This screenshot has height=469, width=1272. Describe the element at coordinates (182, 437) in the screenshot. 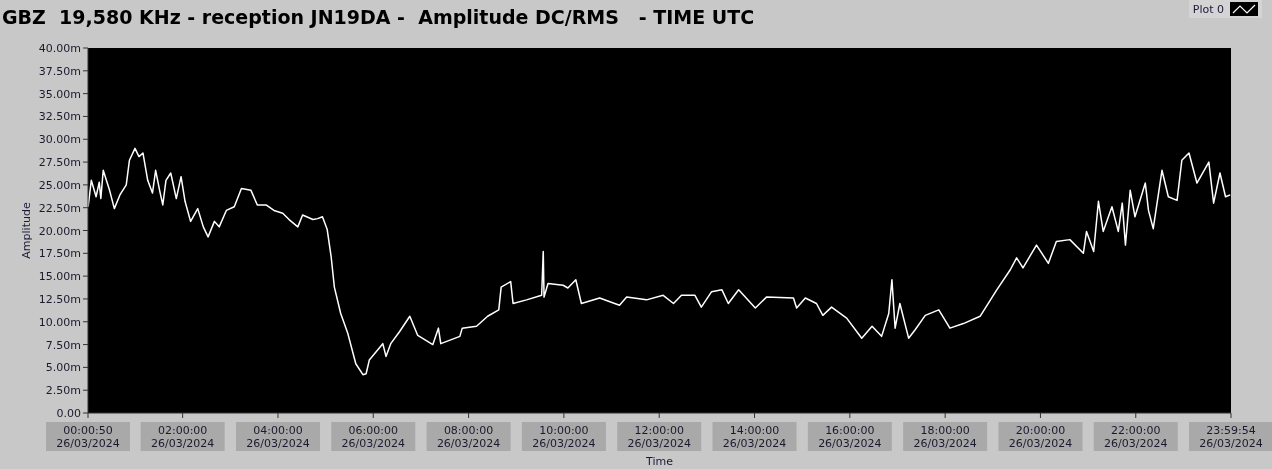

I see `x-tick-label: 02:00:00 26/03/2024` at that location.